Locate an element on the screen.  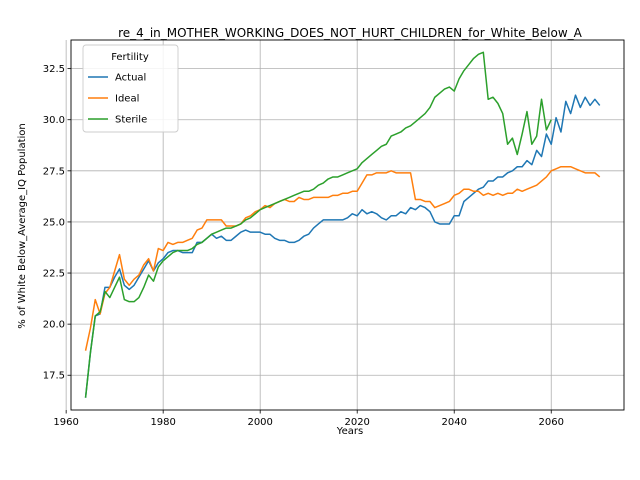
x-tick-label: 2020 is located at coordinates (356, 422).